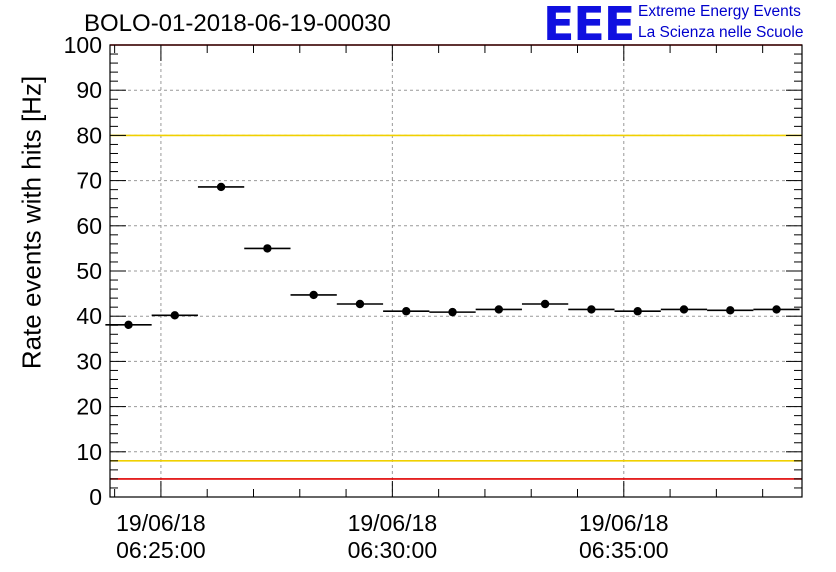  What do you see at coordinates (95, 497) in the screenshot?
I see `y-tick-label: 0` at bounding box center [95, 497].